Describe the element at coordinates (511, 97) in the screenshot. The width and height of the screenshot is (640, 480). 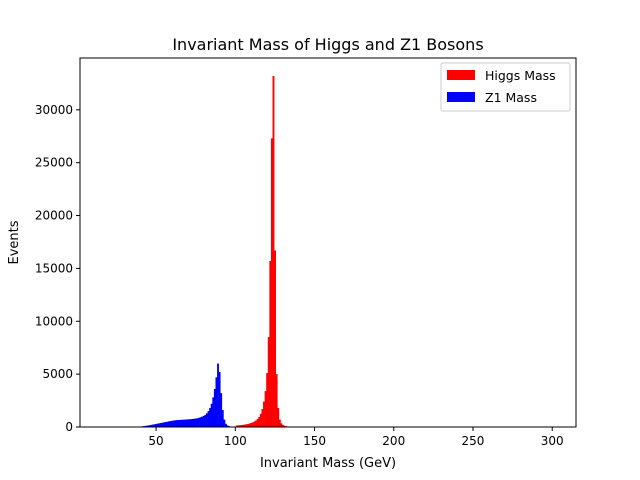
I see `legend-label-z1: Z1 Mass` at that location.